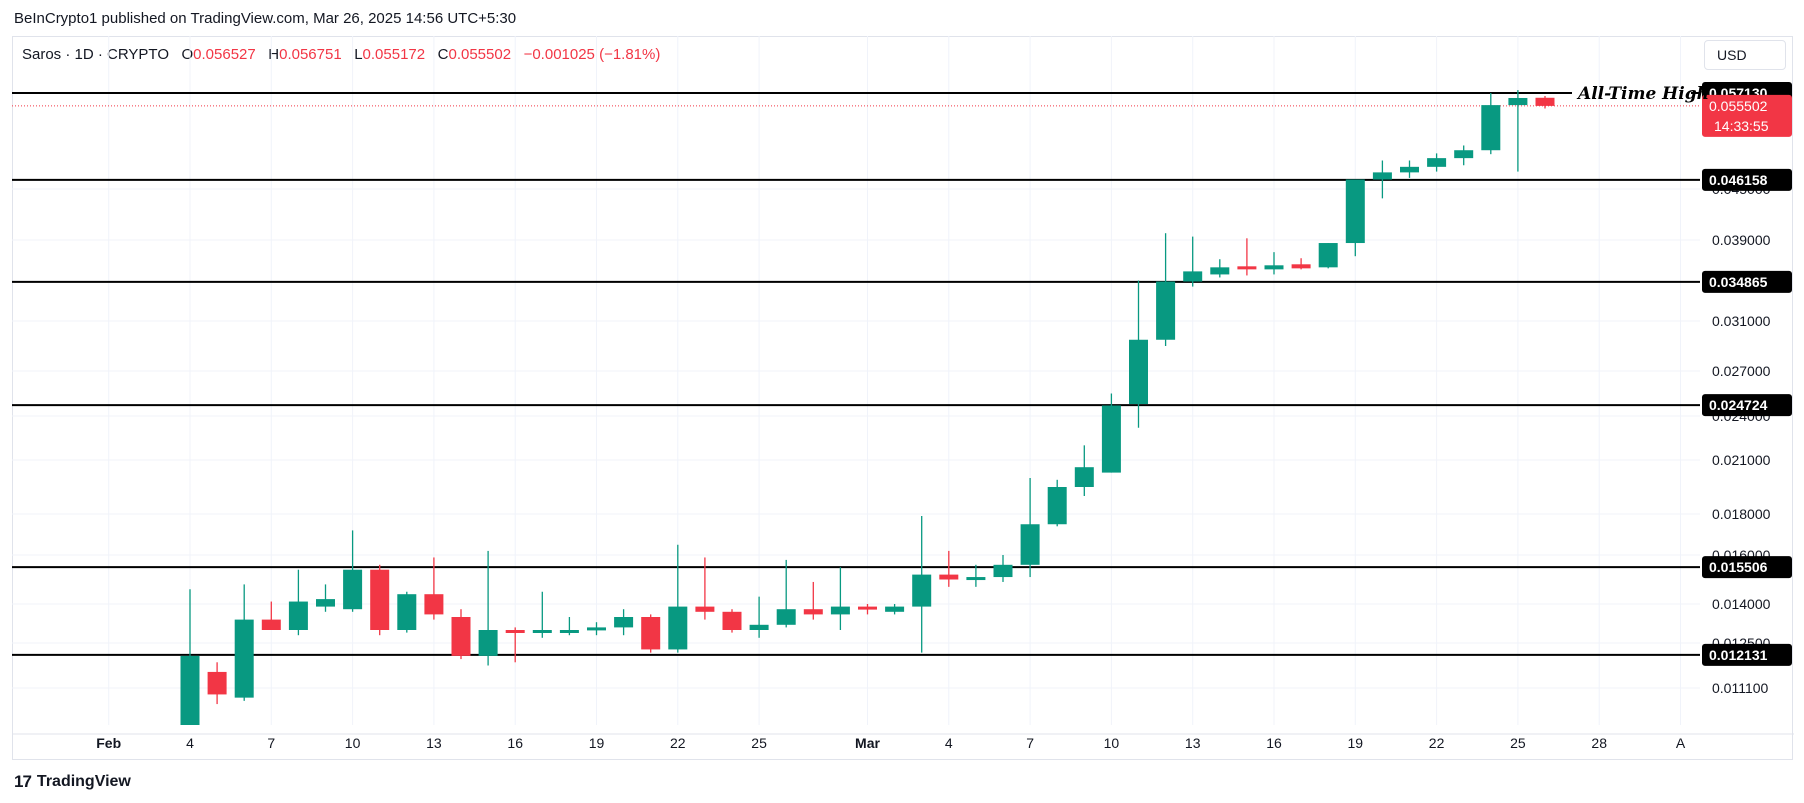  What do you see at coordinates (1747, 115) in the screenshot?
I see `current-price-badge` at bounding box center [1747, 115].